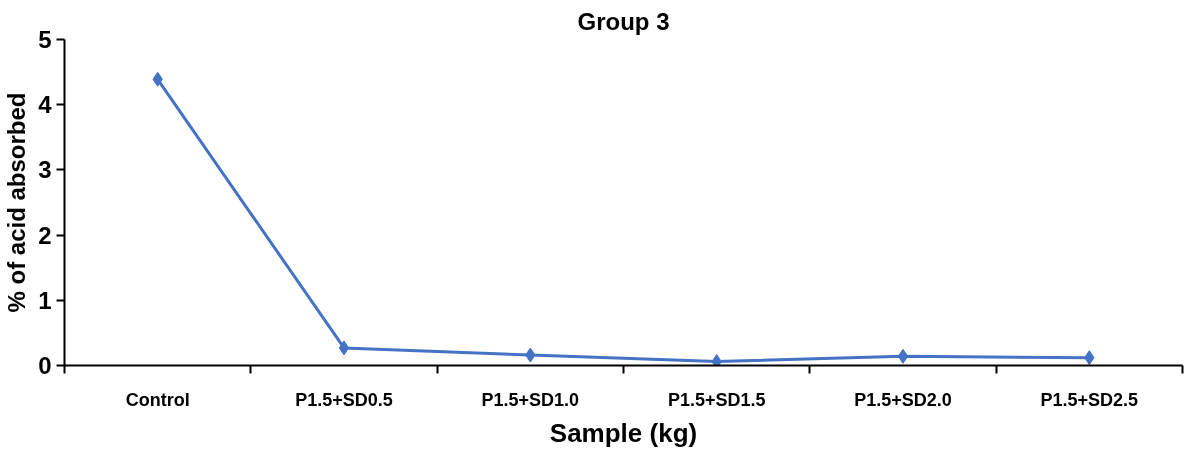 The width and height of the screenshot is (1186, 450). I want to click on x-tick-label: P1.5+SD1.0, so click(530, 399).